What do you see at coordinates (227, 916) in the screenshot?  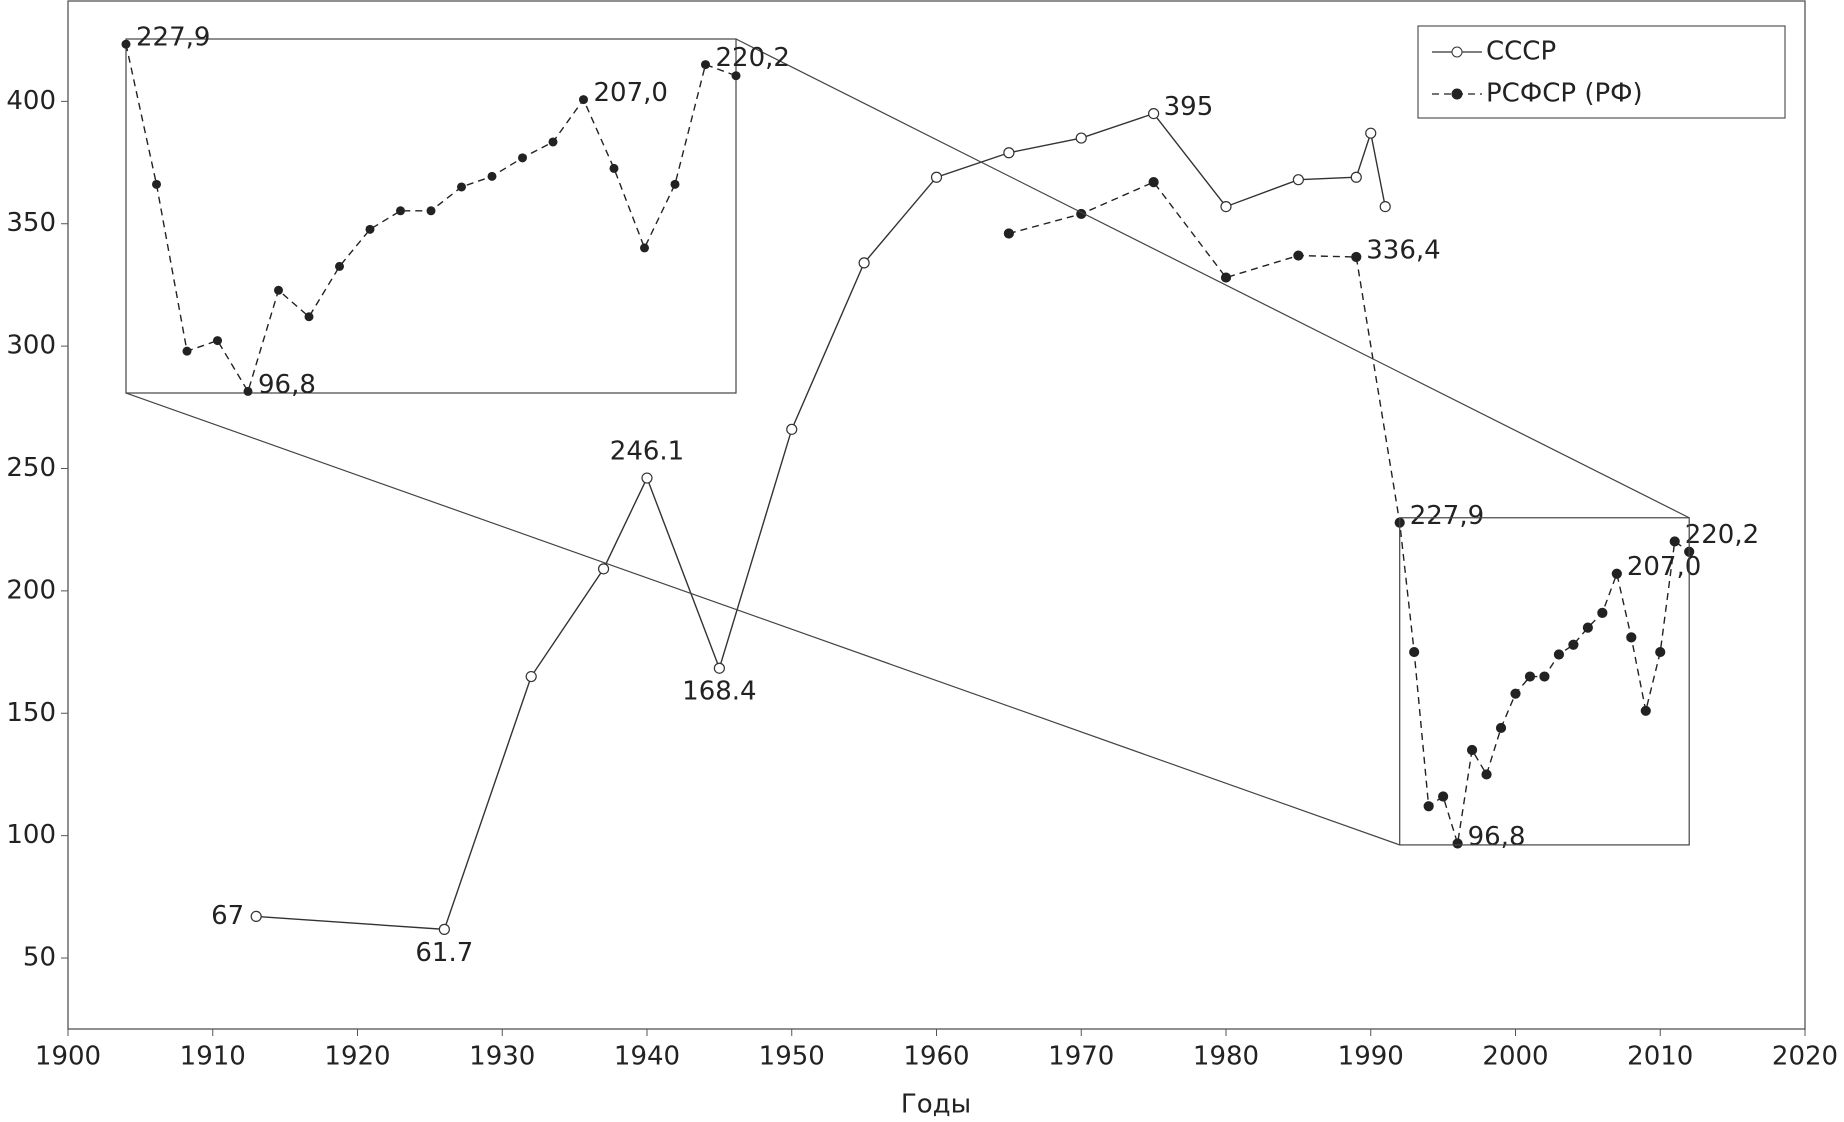 I see `data-label: 67` at bounding box center [227, 916].